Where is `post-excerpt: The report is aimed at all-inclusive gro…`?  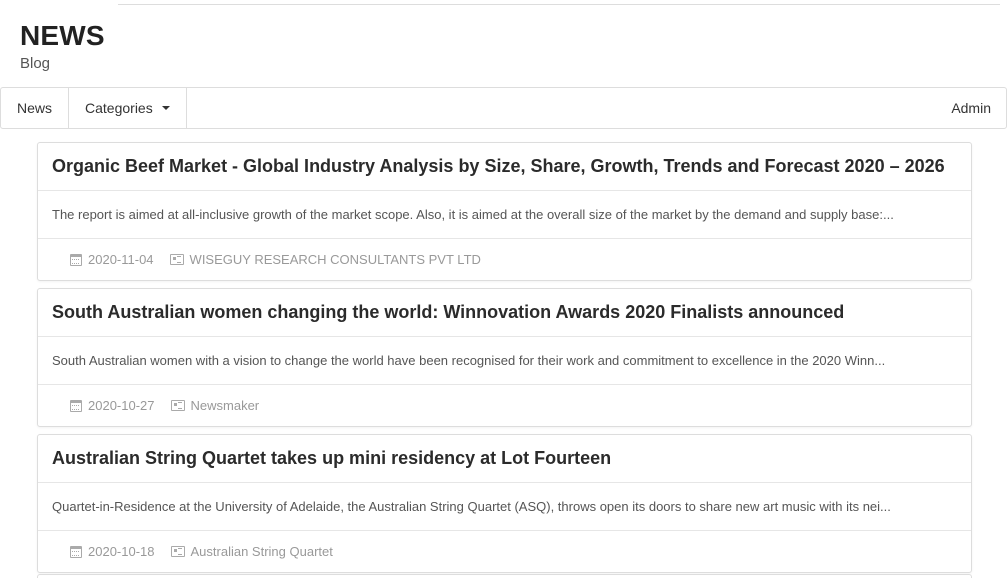 post-excerpt: The report is aimed at all-inclusive gro… is located at coordinates (504, 215).